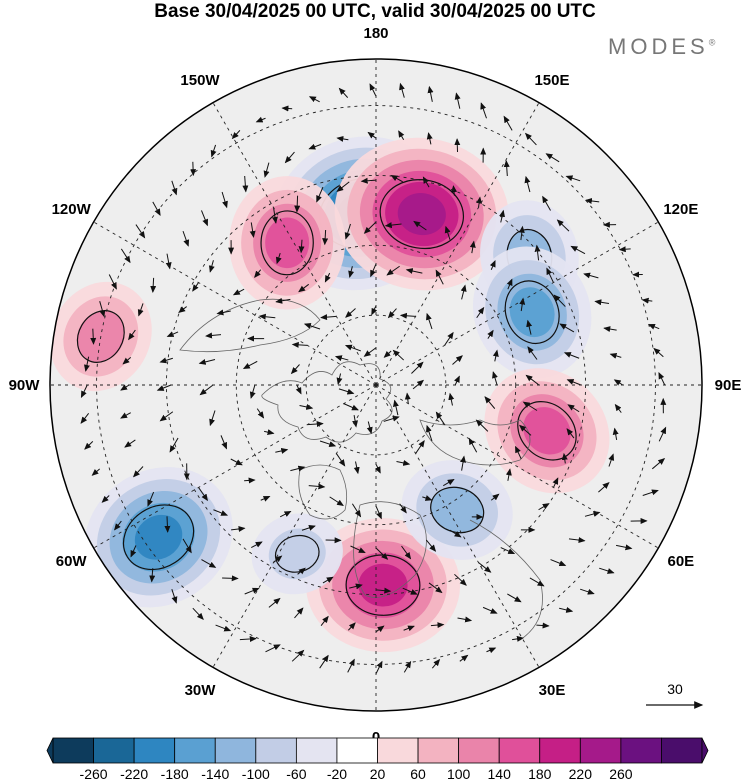  Describe the element at coordinates (375, 33) in the screenshot. I see `longitude-label: 180` at that location.